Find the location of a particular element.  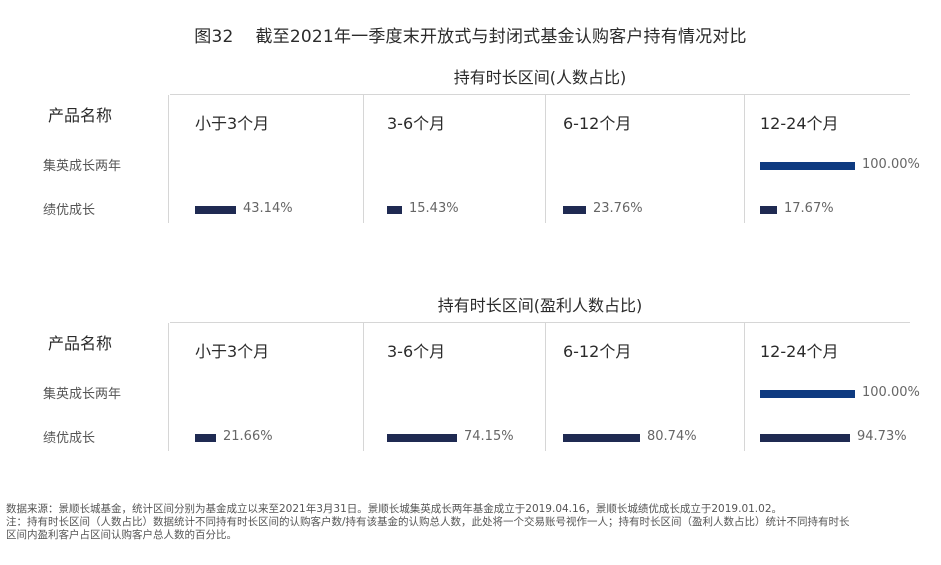

figure-title: 图32 截至2021年一季度末开放式与封闭式基金认购客户持有情况对比 is located at coordinates (470, 34).